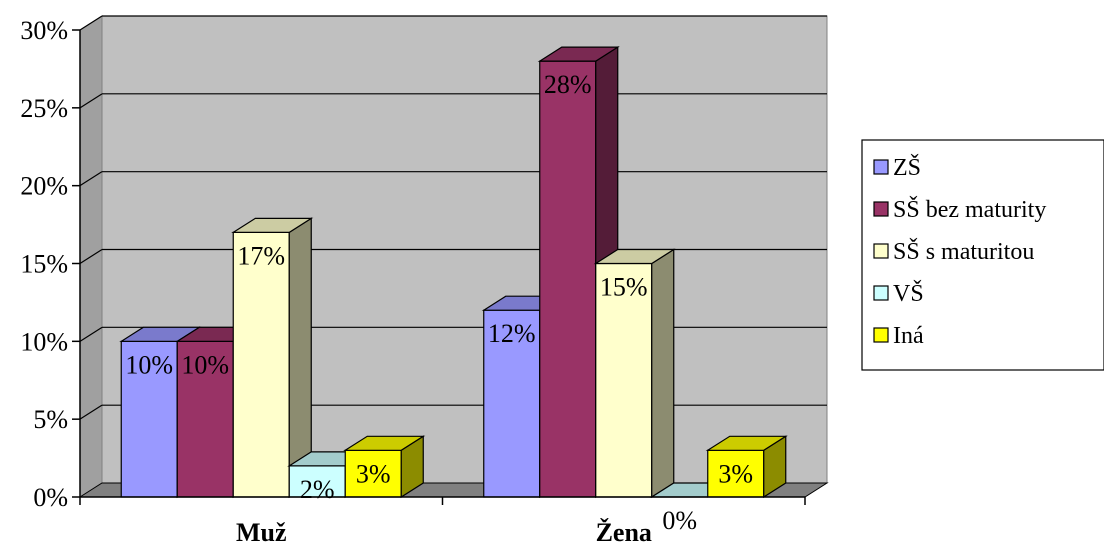 The height and width of the screenshot is (547, 1104). What do you see at coordinates (679, 520) in the screenshot?
I see `data-label: 0%` at bounding box center [679, 520].